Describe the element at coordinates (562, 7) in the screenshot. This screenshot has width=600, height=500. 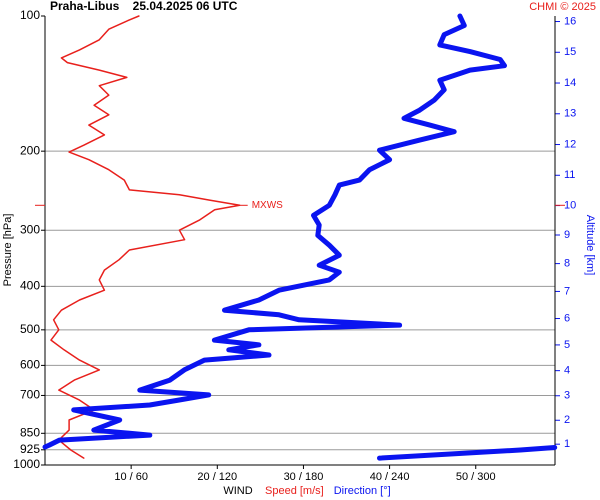
I see `credit: CHMI © 2025` at that location.